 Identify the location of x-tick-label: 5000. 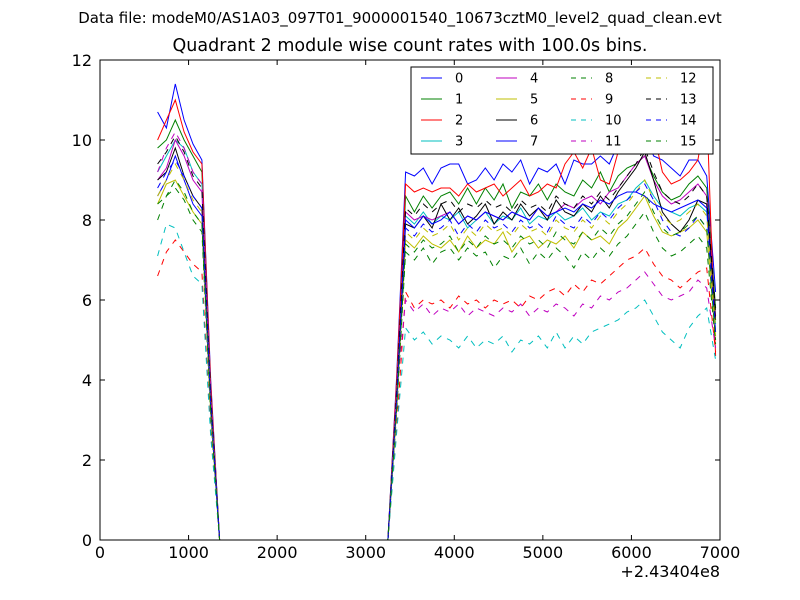
(542, 552).